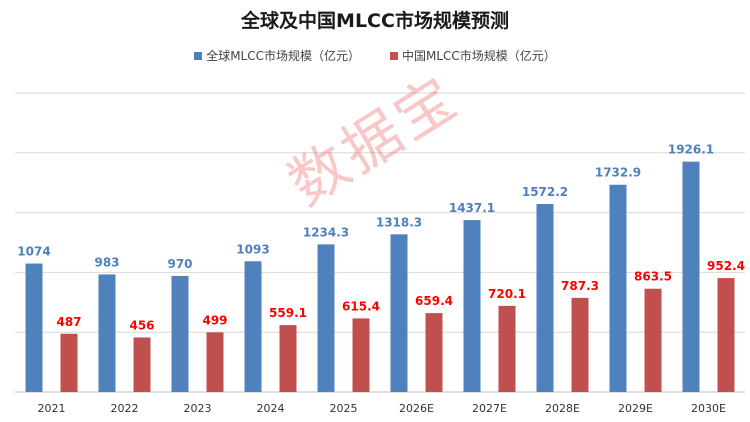 The image size is (750, 422). I want to click on legend-swatch-china, so click(394, 55).